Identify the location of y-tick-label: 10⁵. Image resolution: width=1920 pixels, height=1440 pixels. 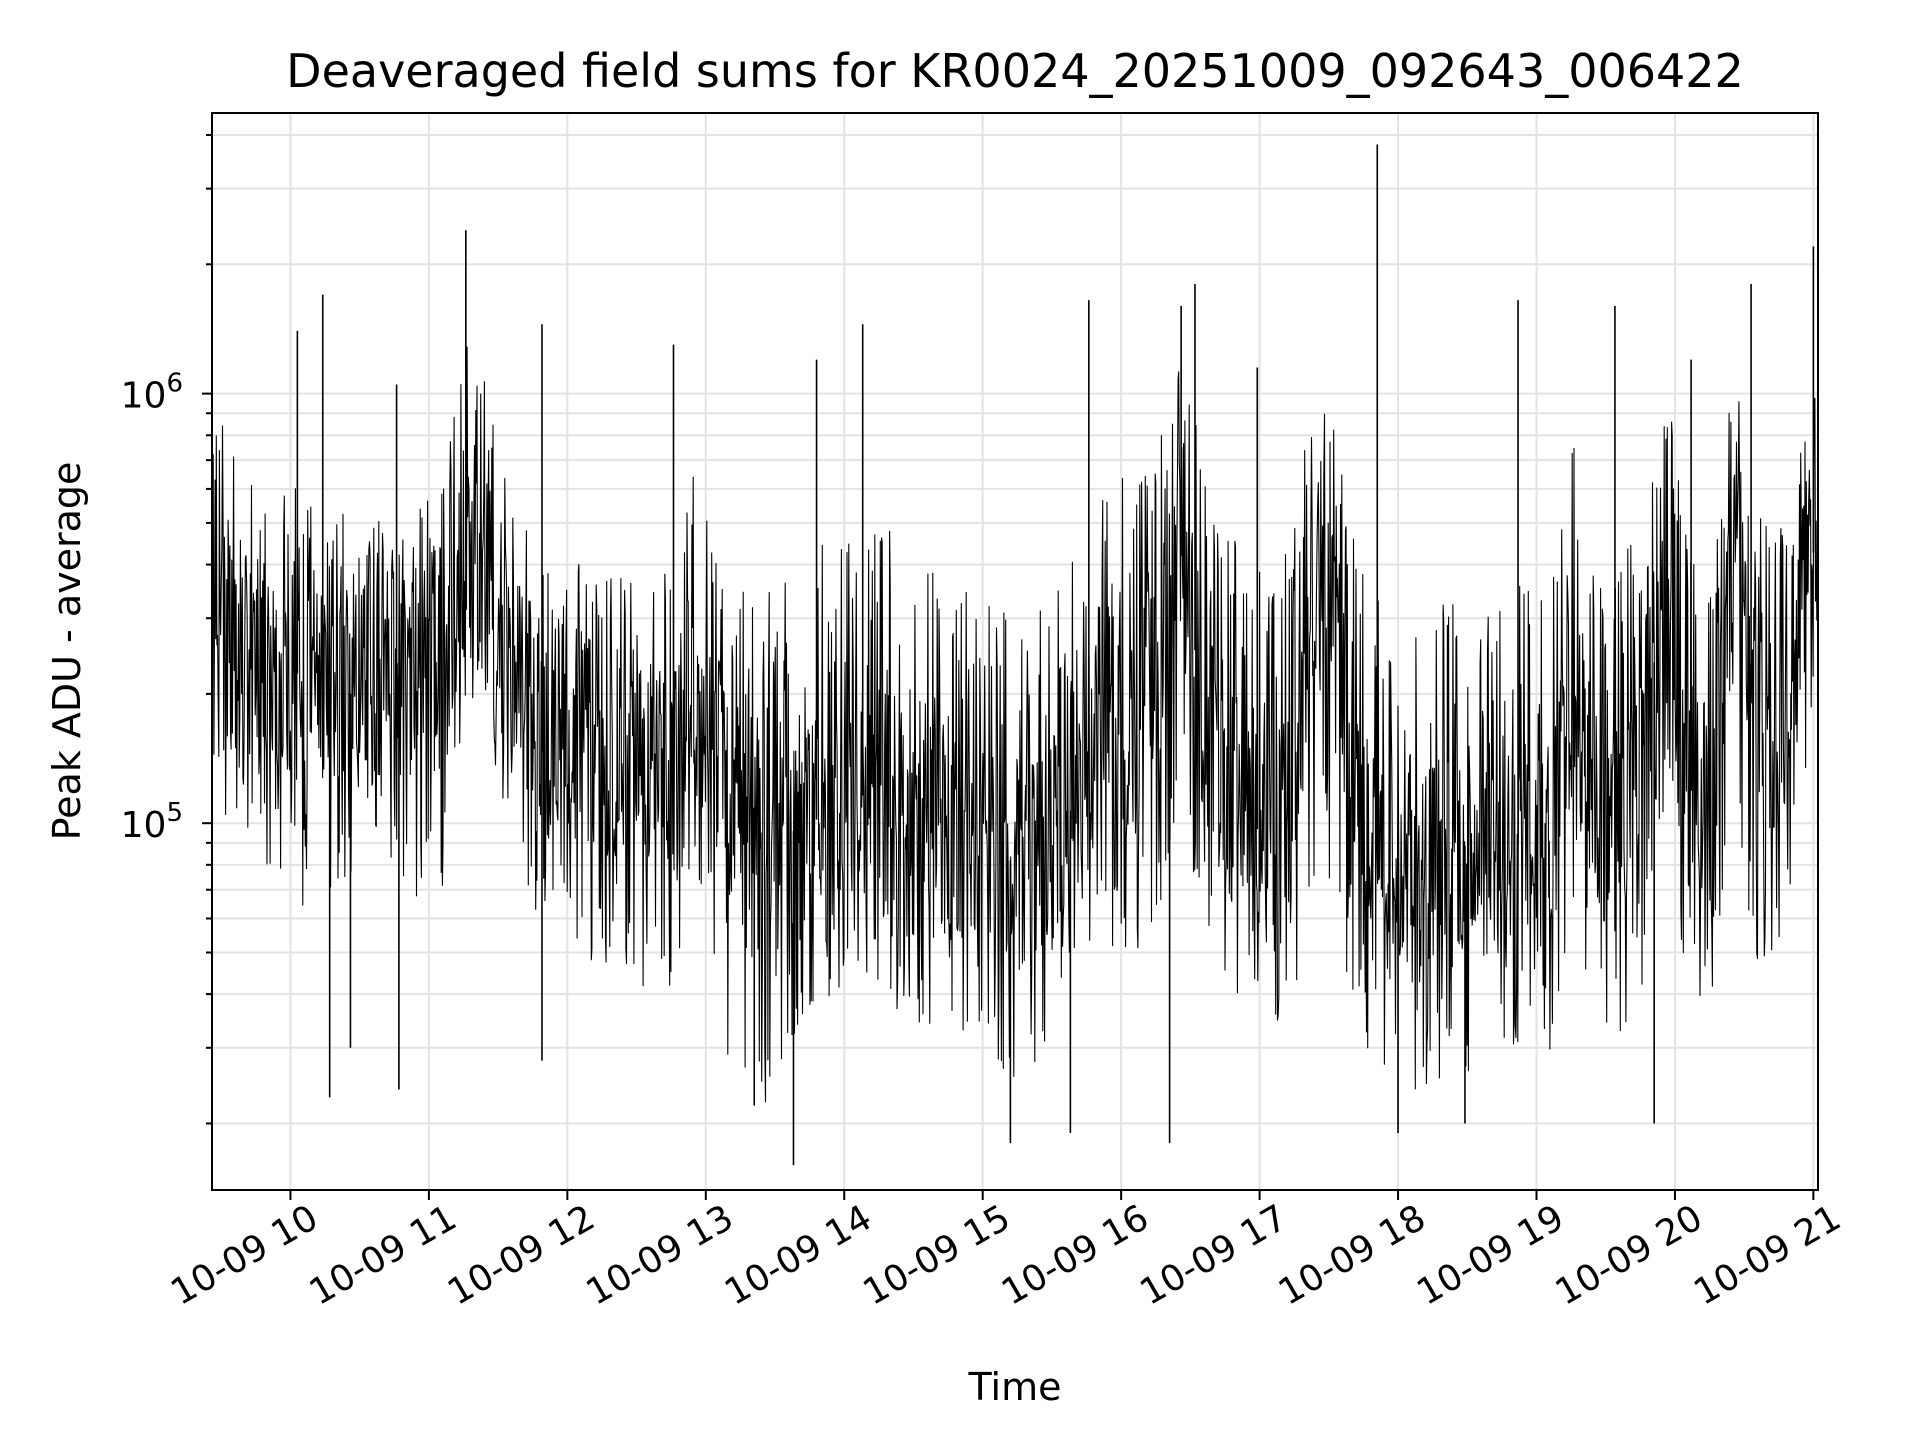
(152, 822).